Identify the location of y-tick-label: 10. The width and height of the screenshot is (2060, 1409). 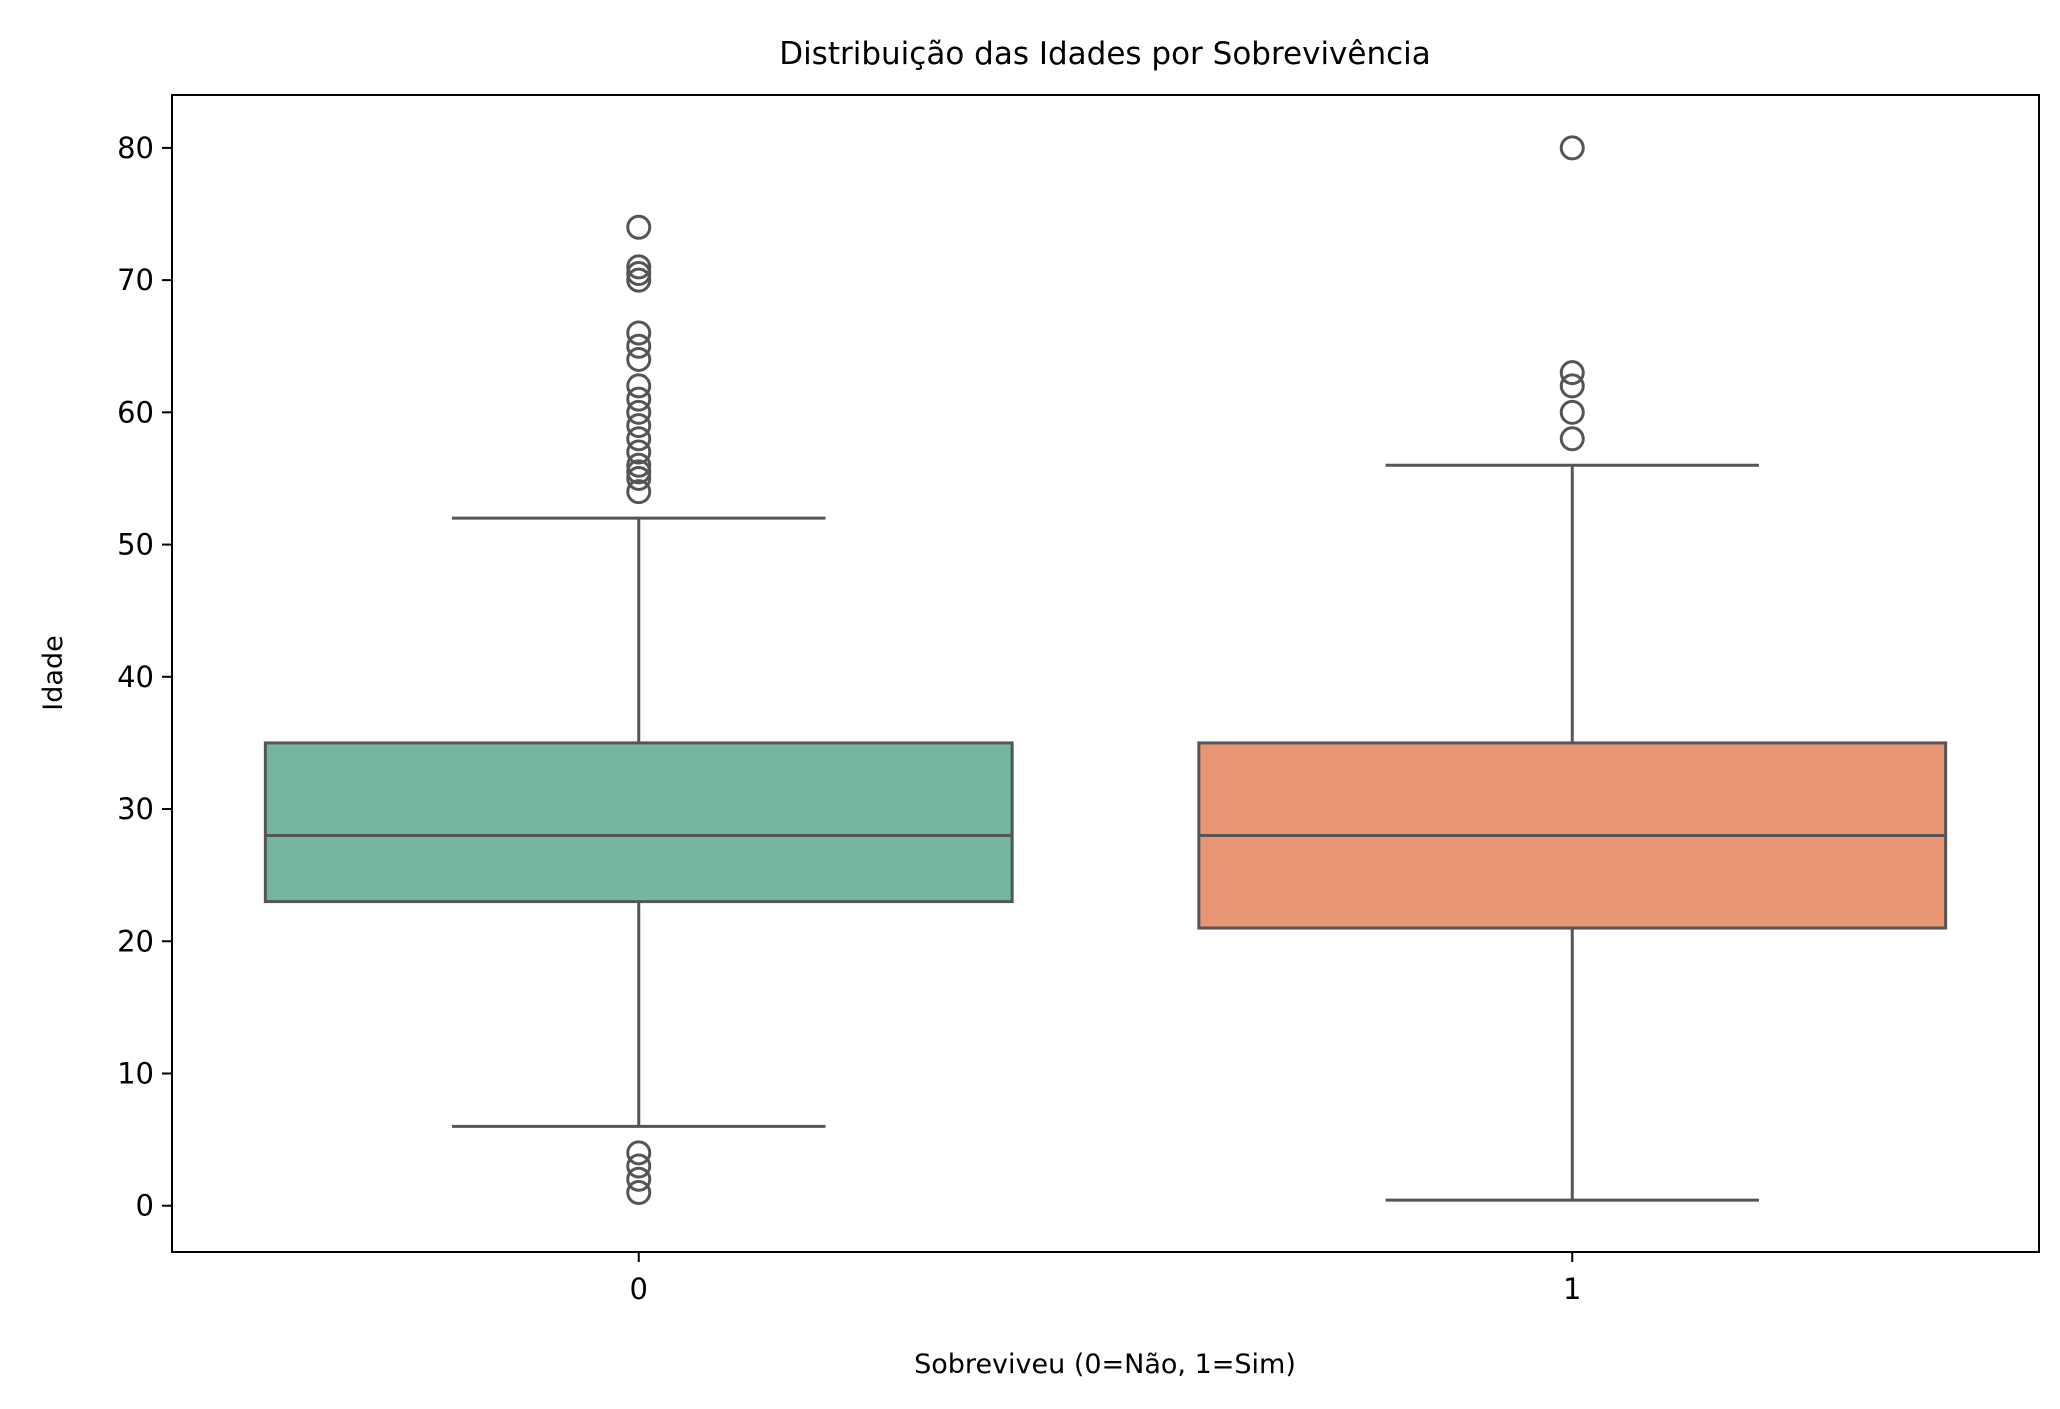
(135, 1073).